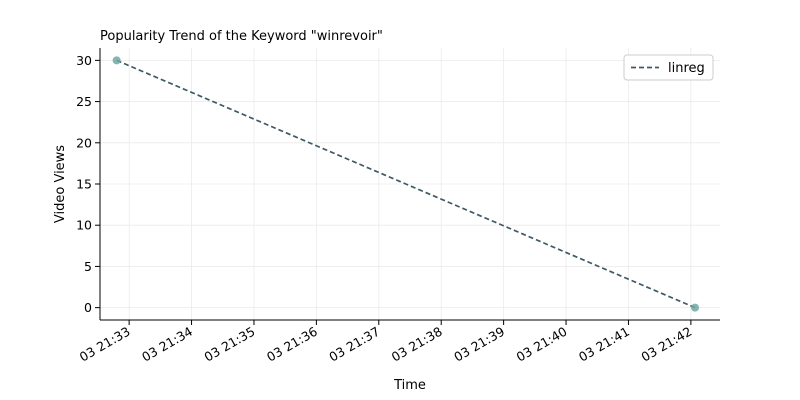  Describe the element at coordinates (479, 344) in the screenshot. I see `x-tick-label: 03 21:39` at that location.